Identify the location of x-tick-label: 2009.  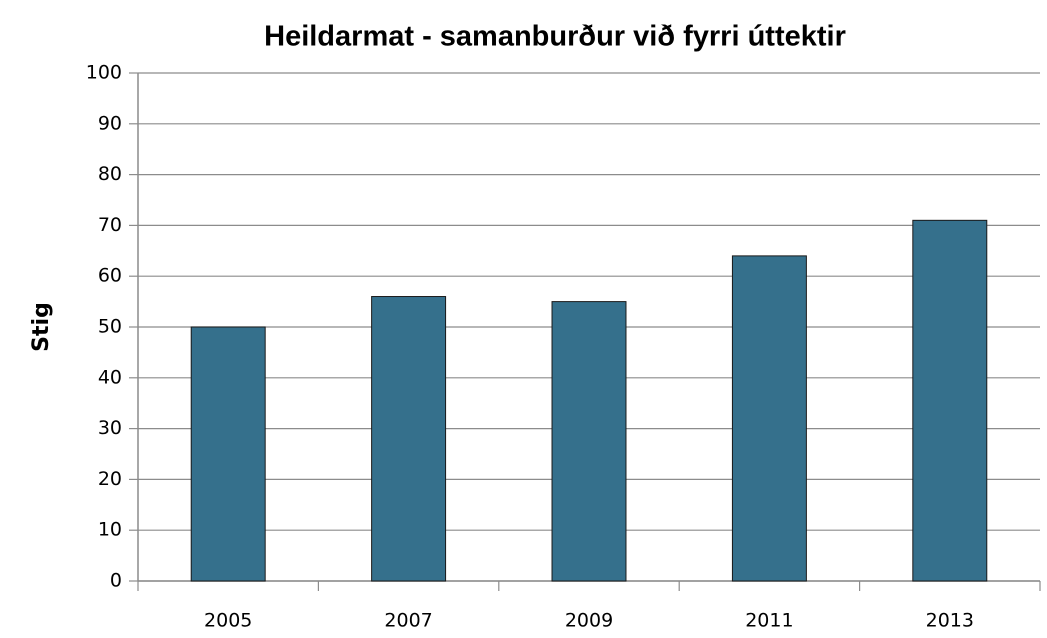
(589, 621).